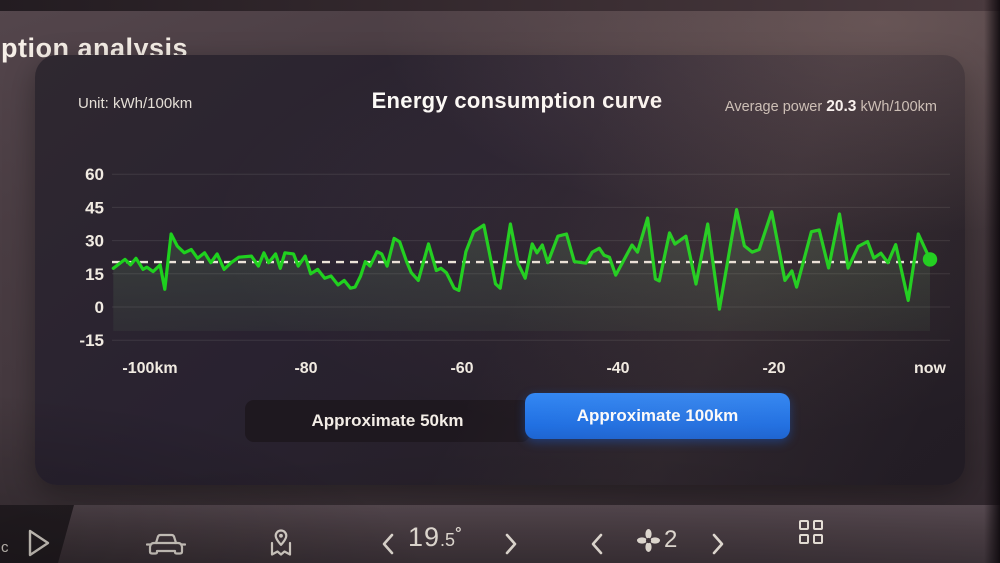 The width and height of the screenshot is (1000, 563). Describe the element at coordinates (992, 281) in the screenshot. I see `screen-right-bezel` at that location.